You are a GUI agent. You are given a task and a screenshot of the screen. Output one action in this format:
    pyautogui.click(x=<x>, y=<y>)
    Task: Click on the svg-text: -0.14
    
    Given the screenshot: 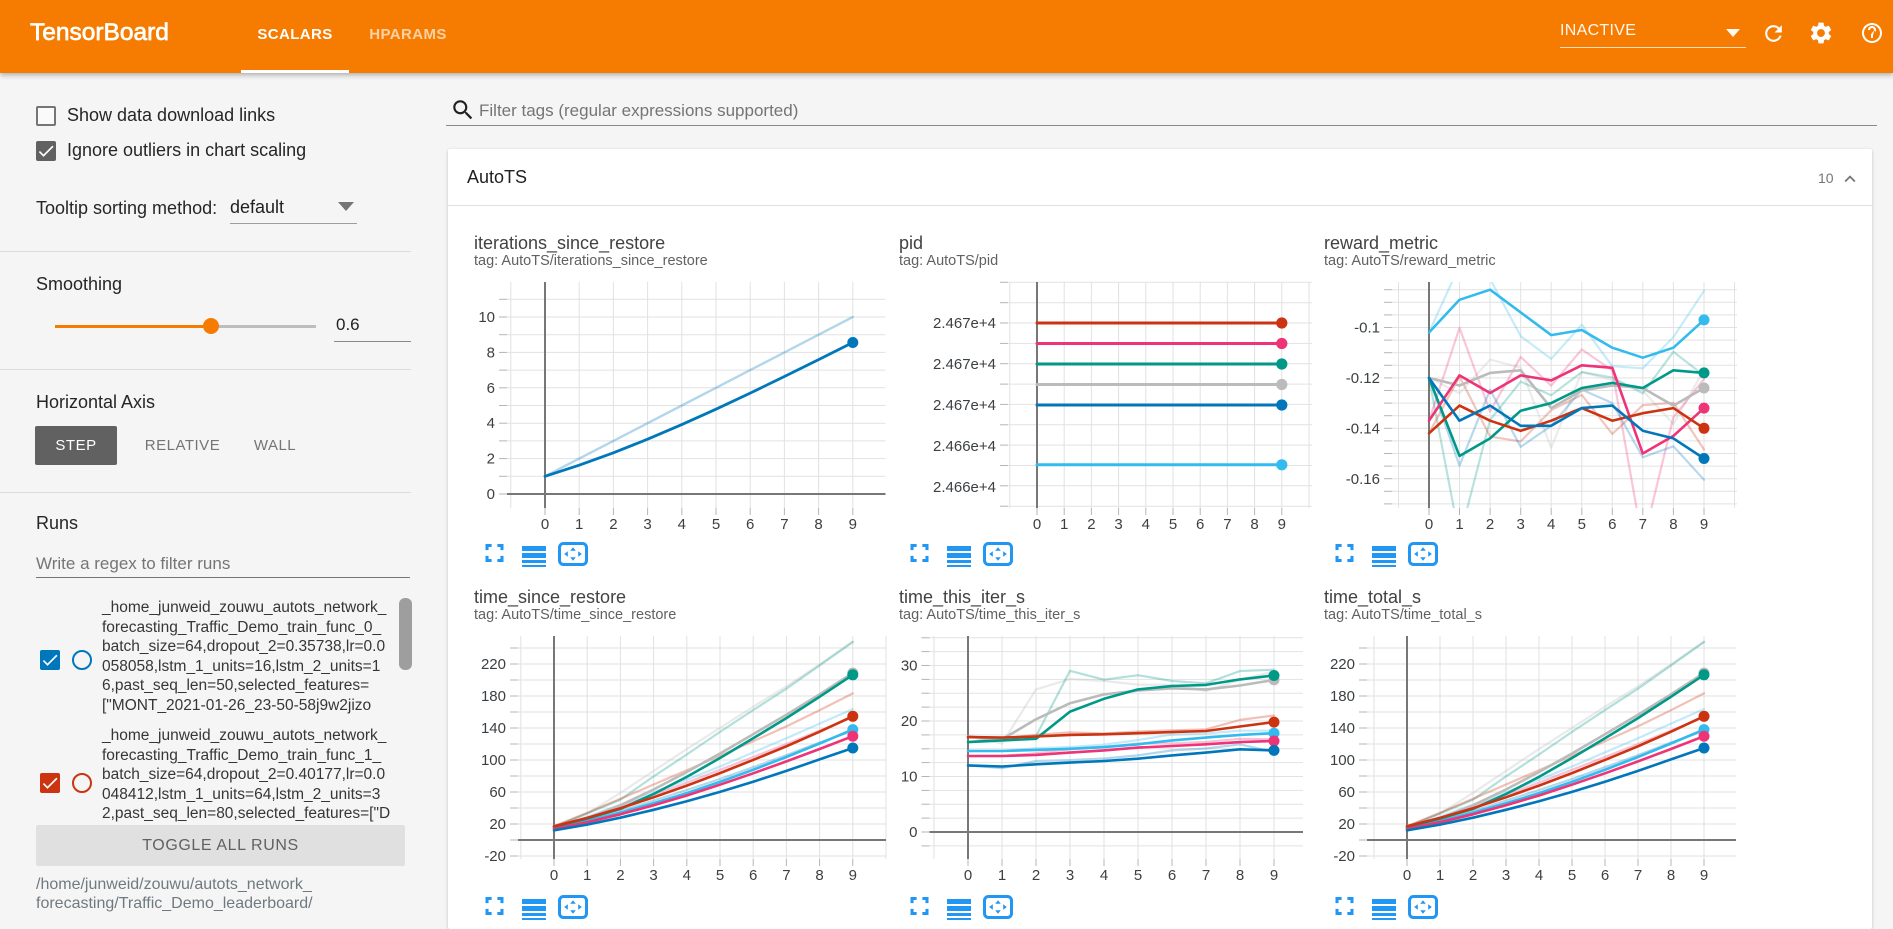 What is the action you would take?
    pyautogui.click(x=1363, y=428)
    